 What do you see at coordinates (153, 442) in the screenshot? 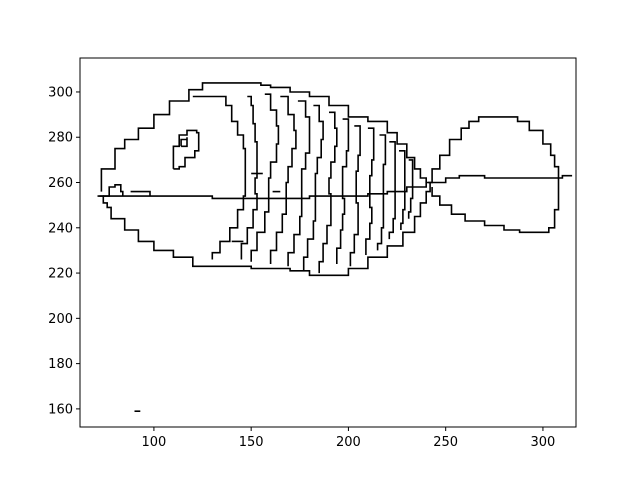
I see `x-tick-label: 100` at bounding box center [153, 442].